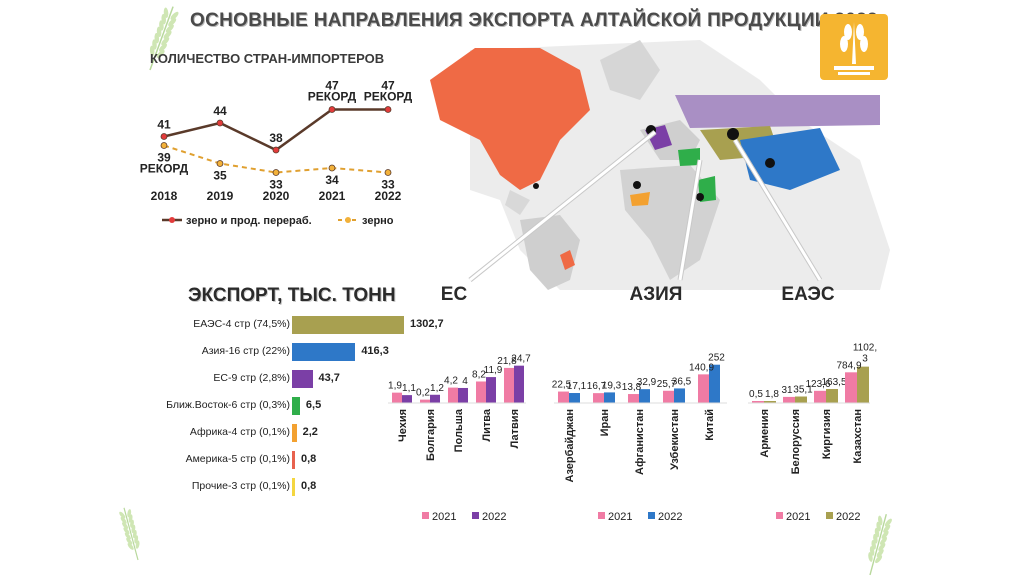 This screenshot has width=1024, height=576. Describe the element at coordinates (164, 163) in the screenshot. I see `data-label: 39 РЕКОРД` at that location.